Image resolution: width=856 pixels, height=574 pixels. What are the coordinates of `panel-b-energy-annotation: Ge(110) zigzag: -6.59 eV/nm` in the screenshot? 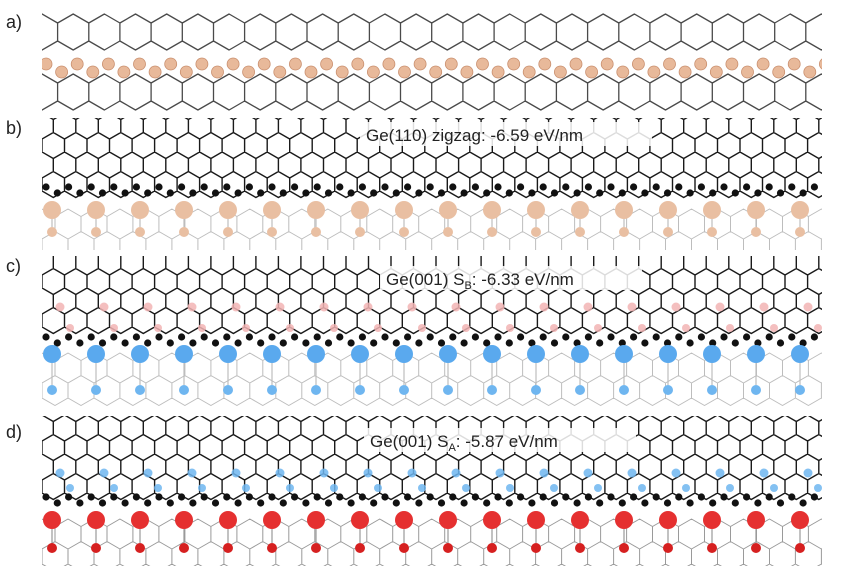 It's located at (474, 135).